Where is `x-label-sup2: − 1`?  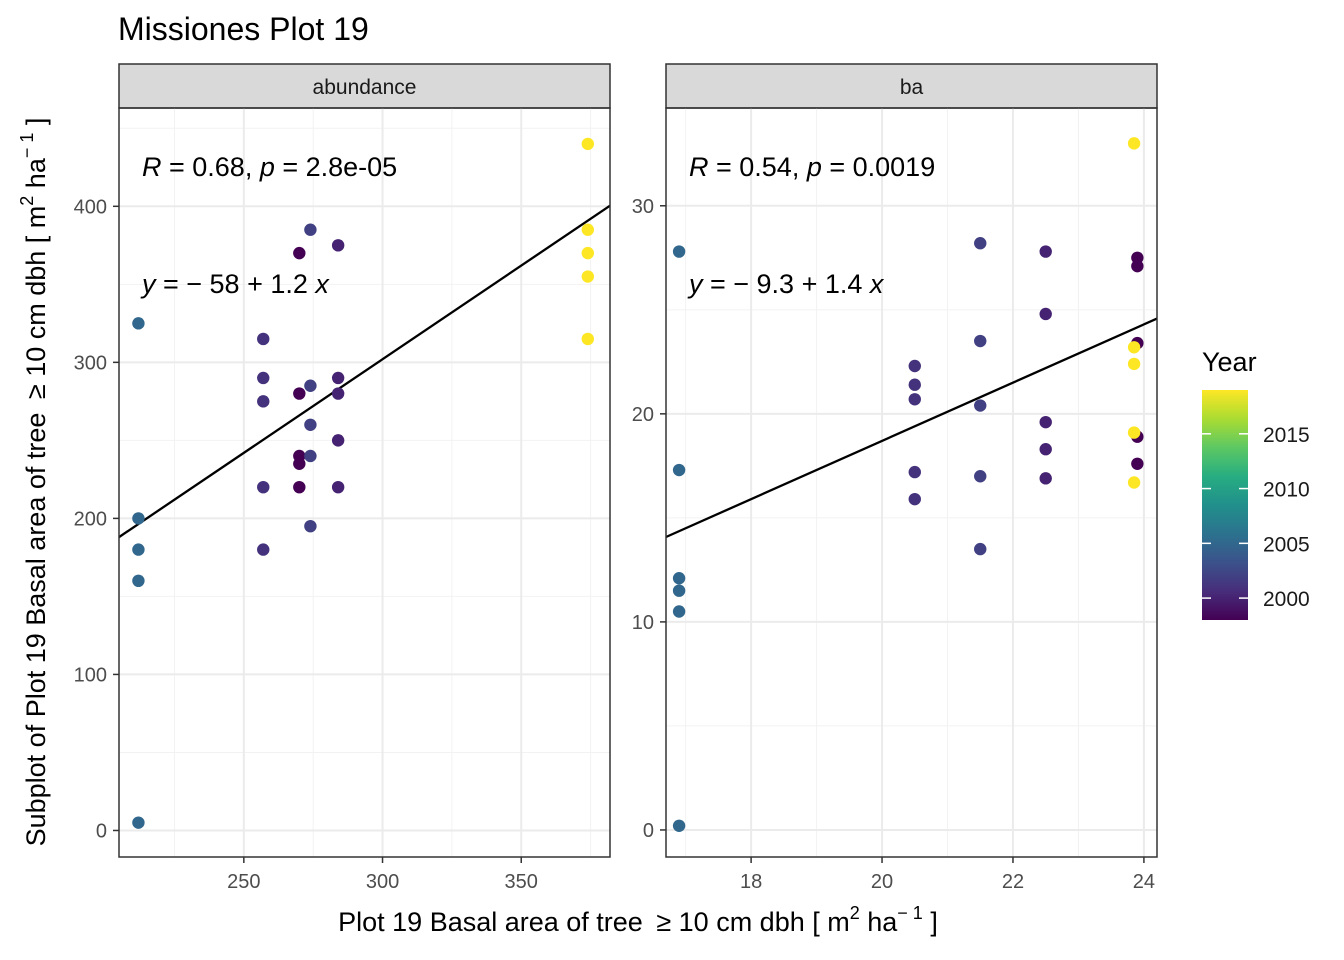 x-label-sup2: − 1 is located at coordinates (910, 913).